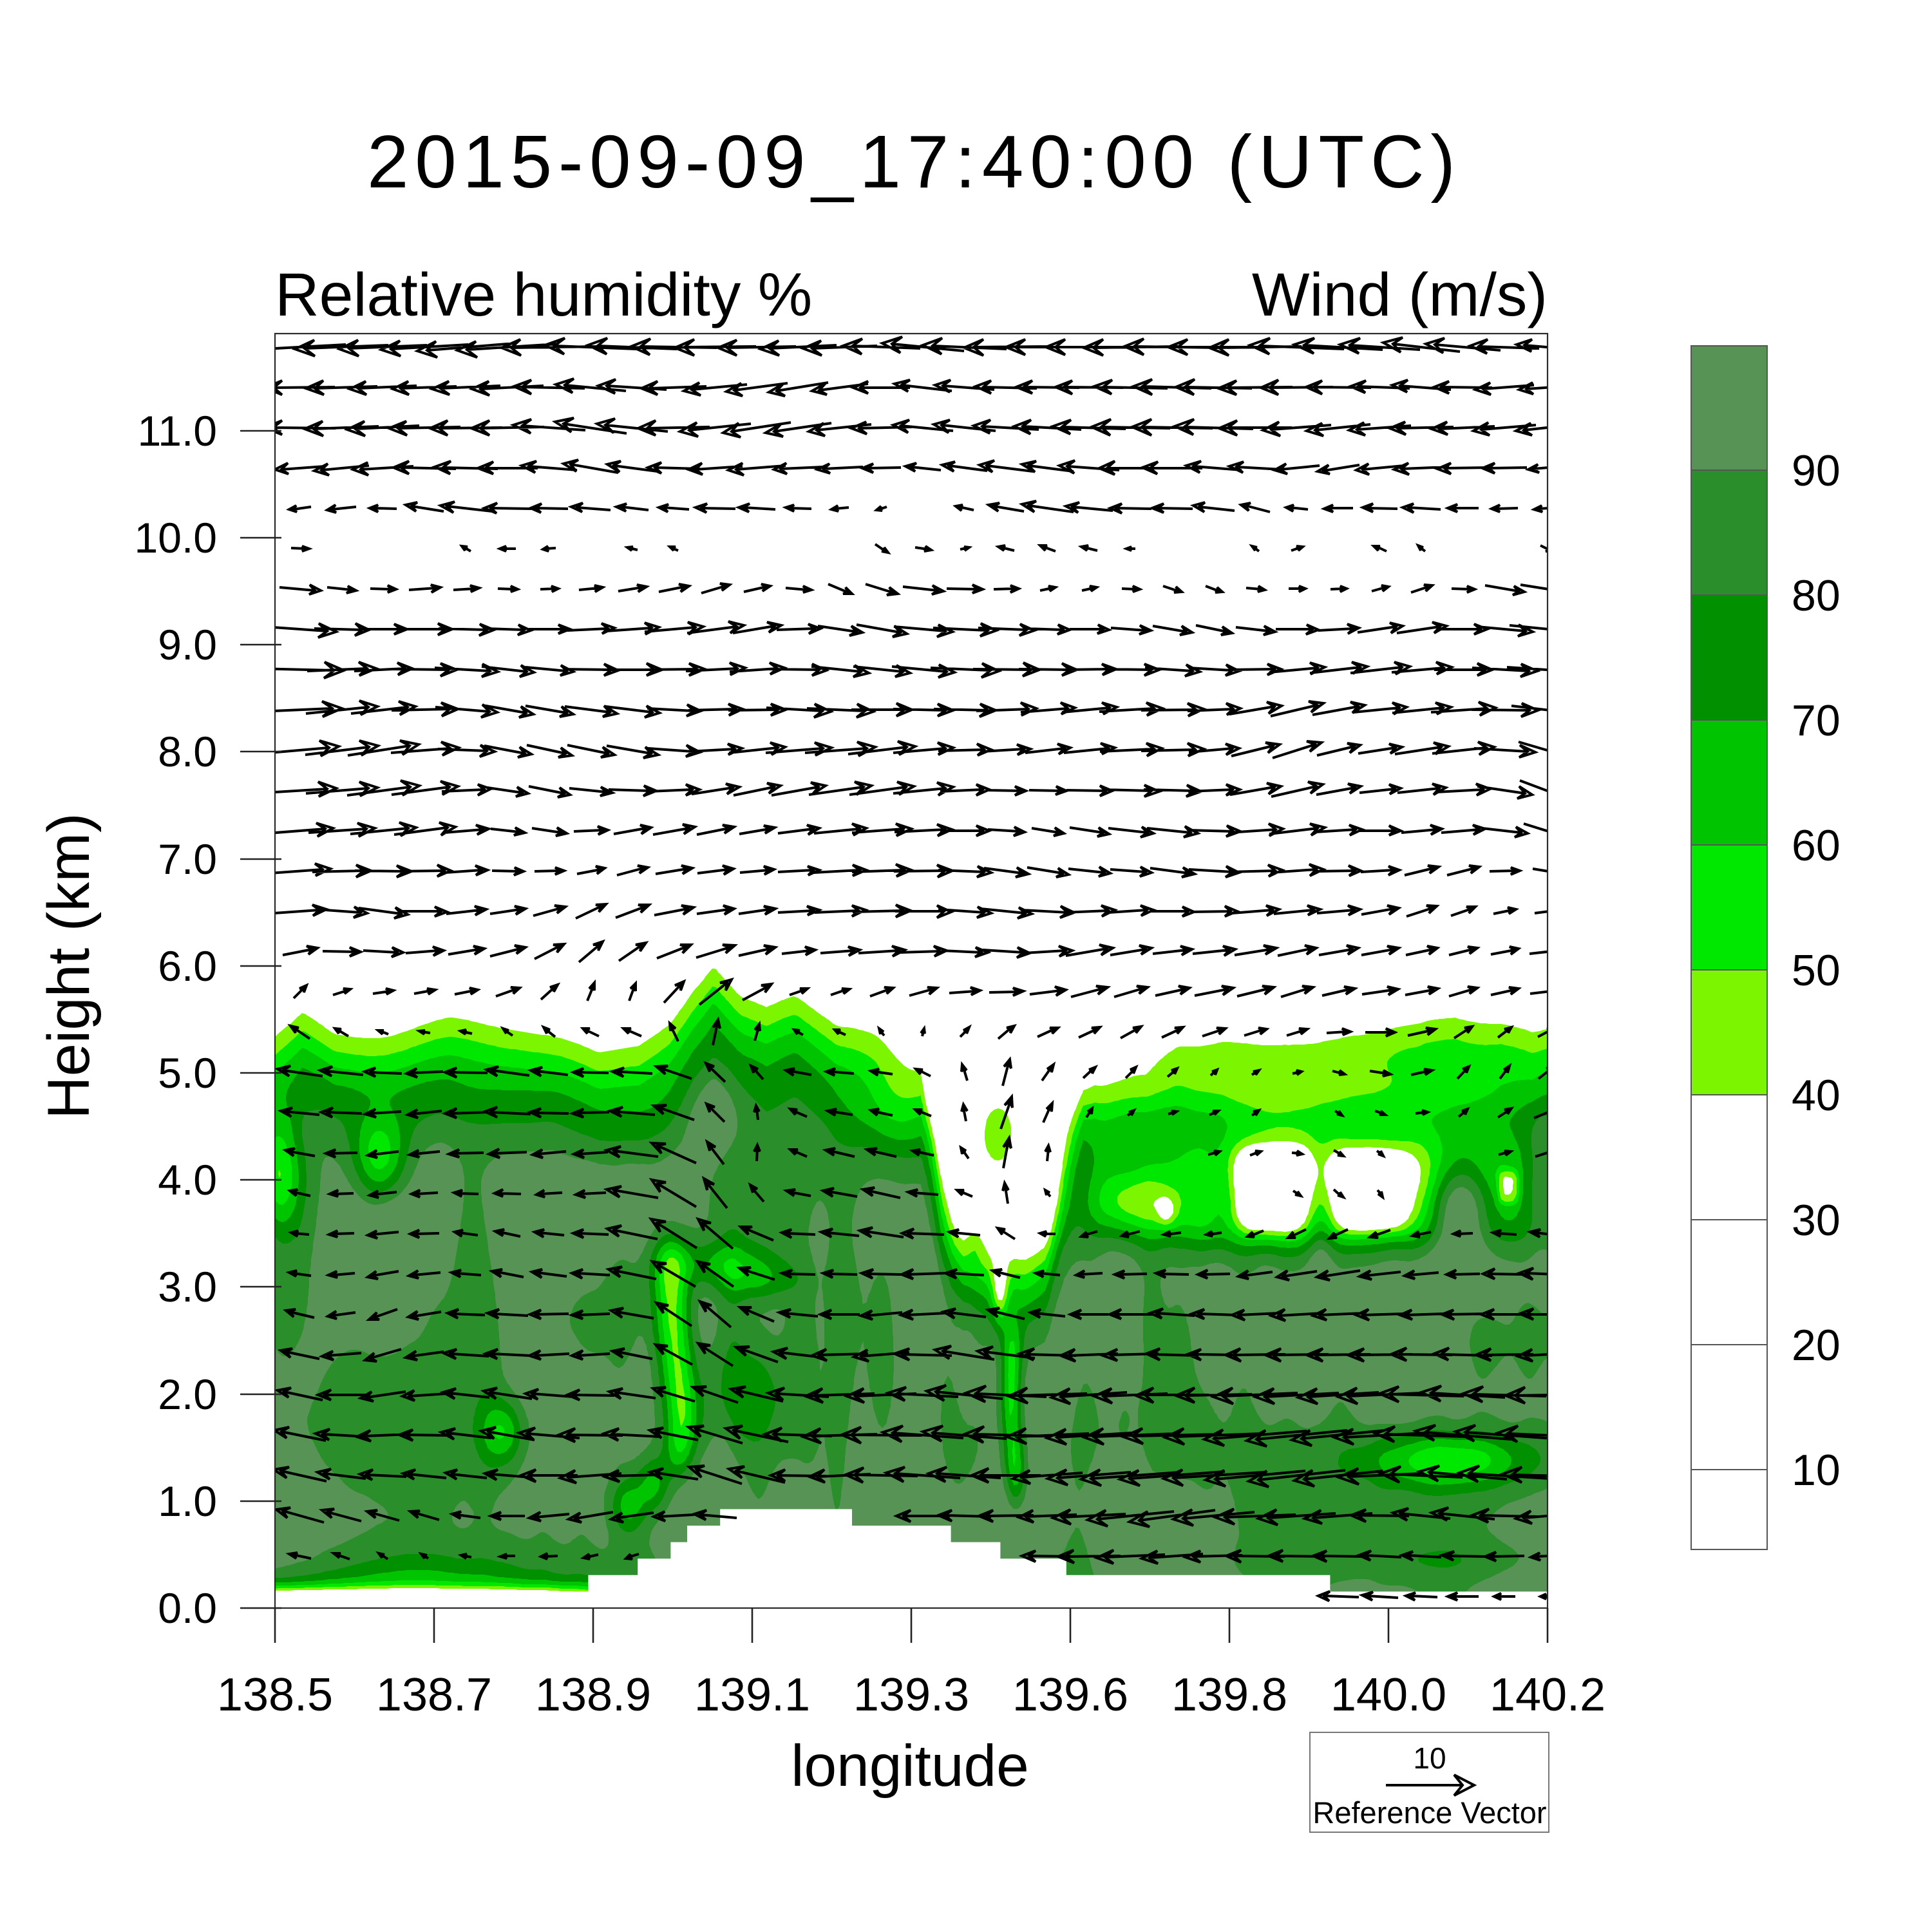 This screenshot has width=1932, height=1932. What do you see at coordinates (1547, 1695) in the screenshot?
I see `svg-text: 140.2` at bounding box center [1547, 1695].